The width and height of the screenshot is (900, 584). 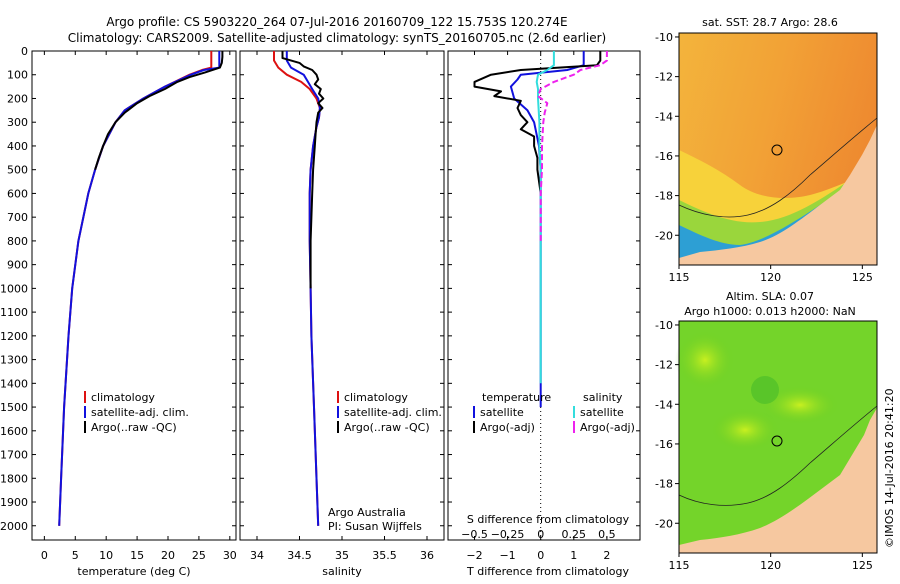 What do you see at coordinates (17, 146) in the screenshot?
I see `depth-tick-label: 400` at bounding box center [17, 146].